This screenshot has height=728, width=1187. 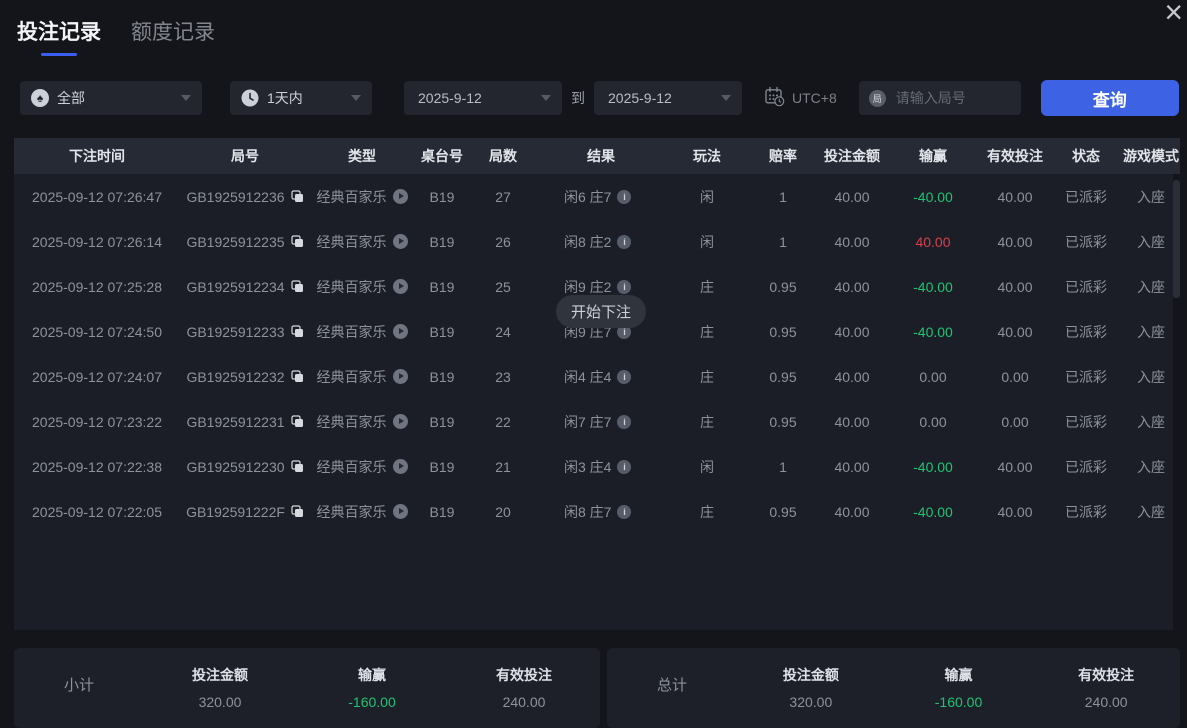 I want to click on winloss-amount: 40.00, so click(x=933, y=241).